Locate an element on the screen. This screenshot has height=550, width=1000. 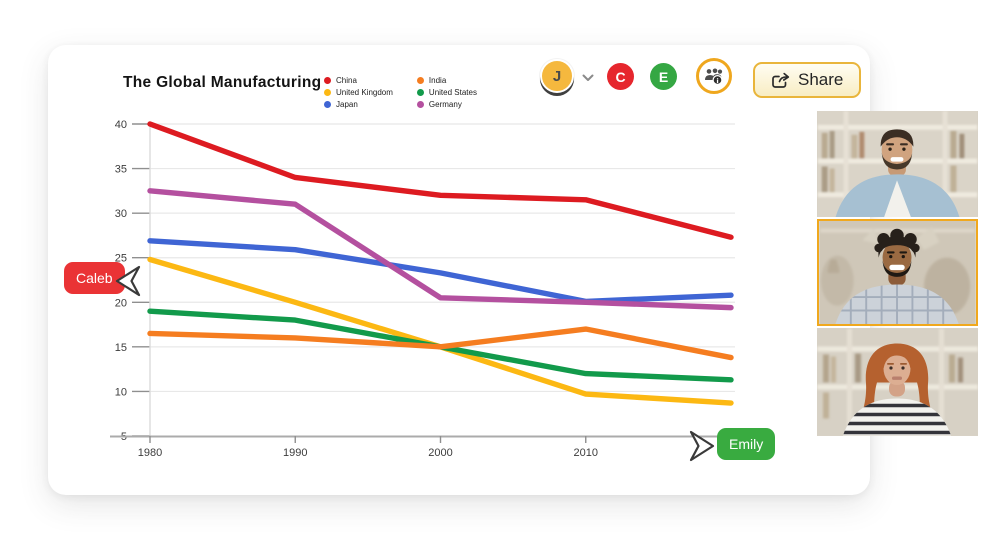
svg-text: 25 is located at coordinates (121, 259).